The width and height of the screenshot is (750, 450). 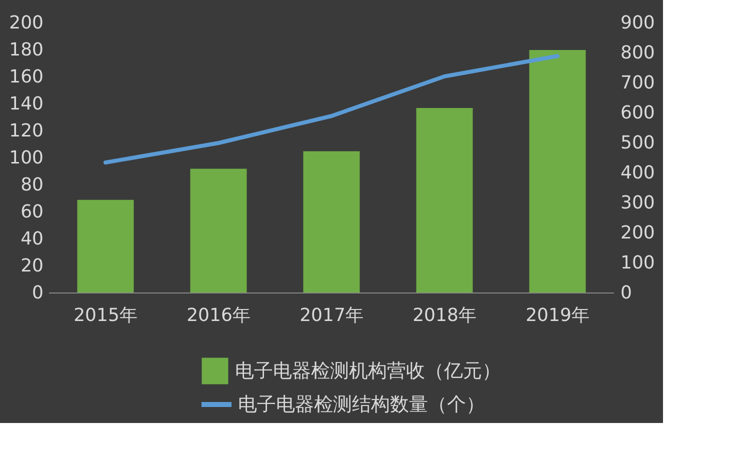 I want to click on x-tick-label: 2015年, so click(x=106, y=315).